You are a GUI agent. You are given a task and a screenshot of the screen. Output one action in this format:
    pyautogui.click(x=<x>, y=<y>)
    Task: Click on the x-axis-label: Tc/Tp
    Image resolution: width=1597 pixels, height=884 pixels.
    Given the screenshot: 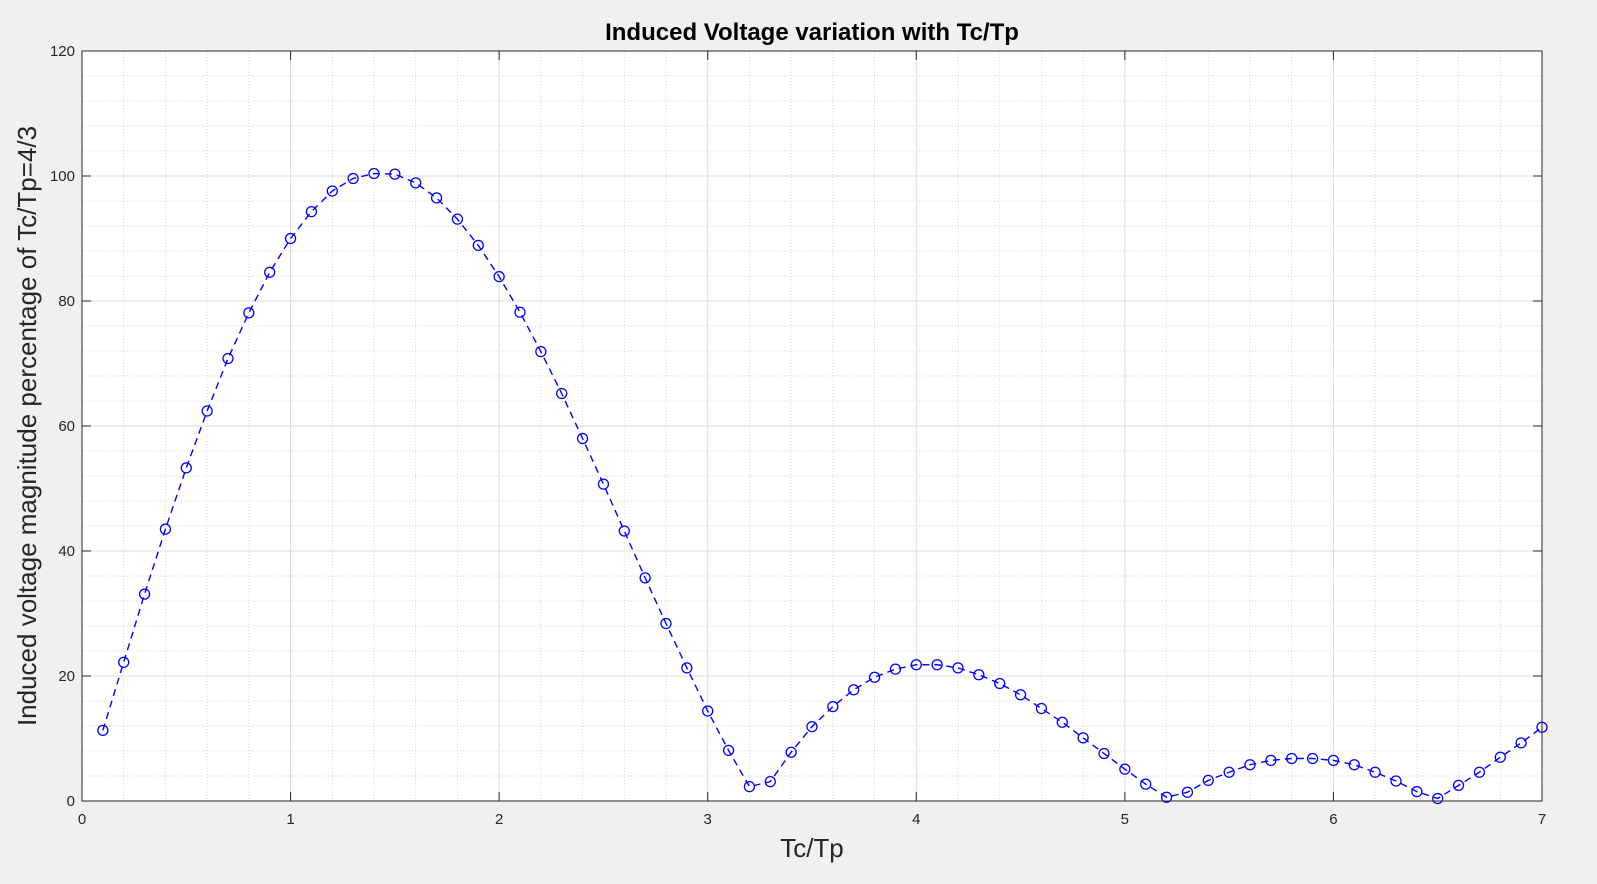 What is the action you would take?
    pyautogui.click(x=812, y=848)
    